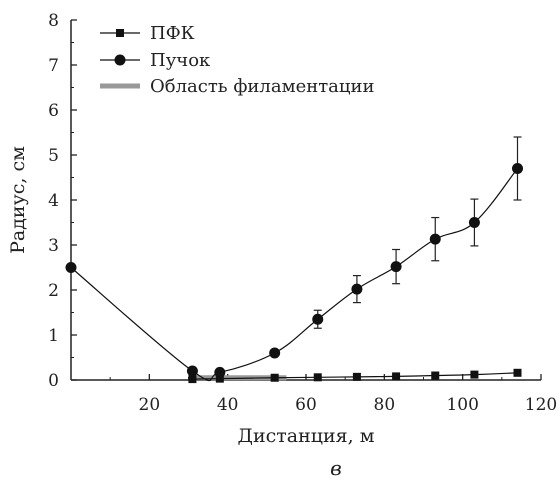 The height and width of the screenshot is (480, 558). Describe the element at coordinates (462, 405) in the screenshot. I see `x-tick-label: 100` at that location.